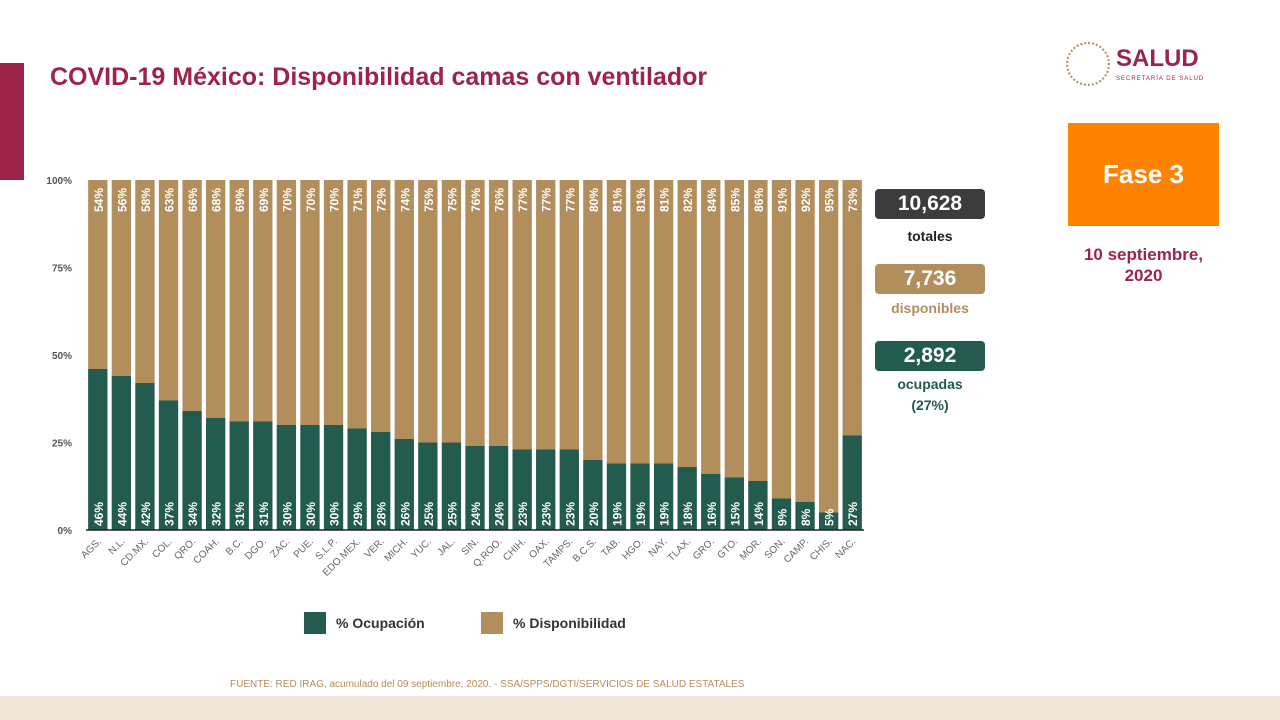 The height and width of the screenshot is (720, 1280). I want to click on data-label-availability: 81%, so click(617, 200).